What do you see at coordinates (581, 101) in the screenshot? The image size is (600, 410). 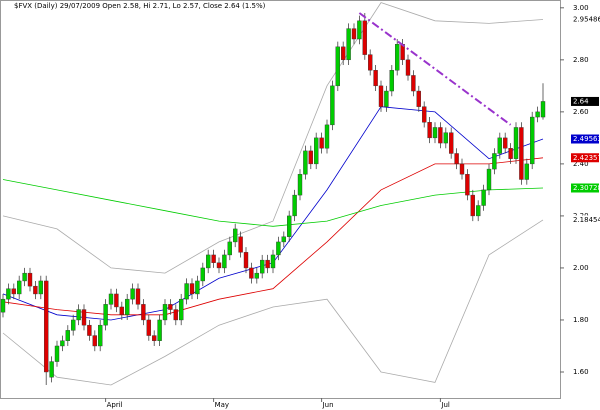 I see `last-value-label: 2.64` at bounding box center [581, 101].